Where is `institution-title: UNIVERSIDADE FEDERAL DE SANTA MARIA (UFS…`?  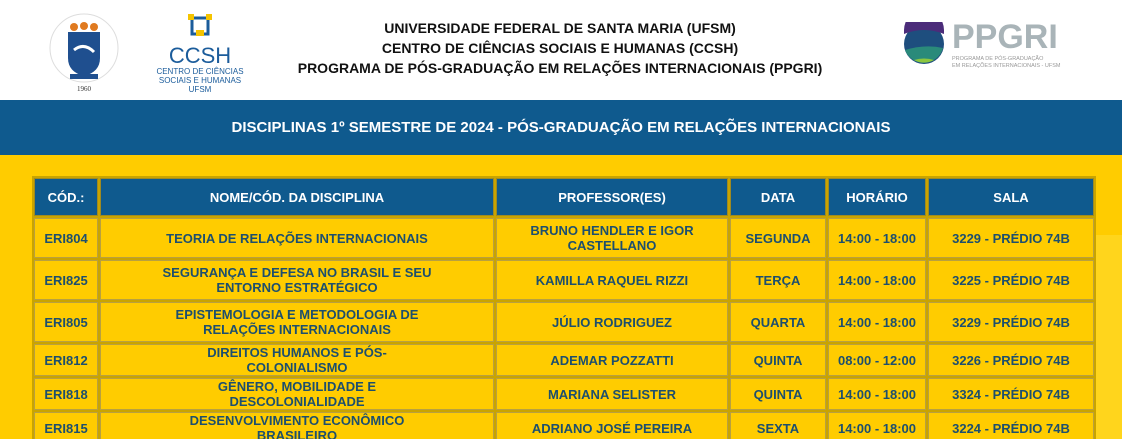 institution-title: UNIVERSIDADE FEDERAL DE SANTA MARIA (UFS… is located at coordinates (560, 48).